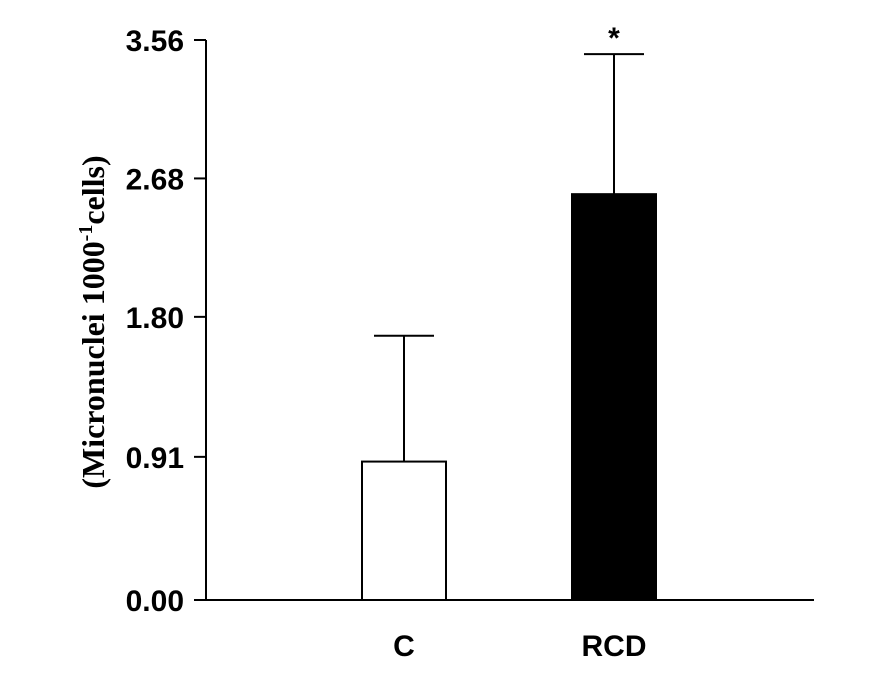 The height and width of the screenshot is (674, 878). I want to click on y-tick-label: 1.80, so click(155, 318).